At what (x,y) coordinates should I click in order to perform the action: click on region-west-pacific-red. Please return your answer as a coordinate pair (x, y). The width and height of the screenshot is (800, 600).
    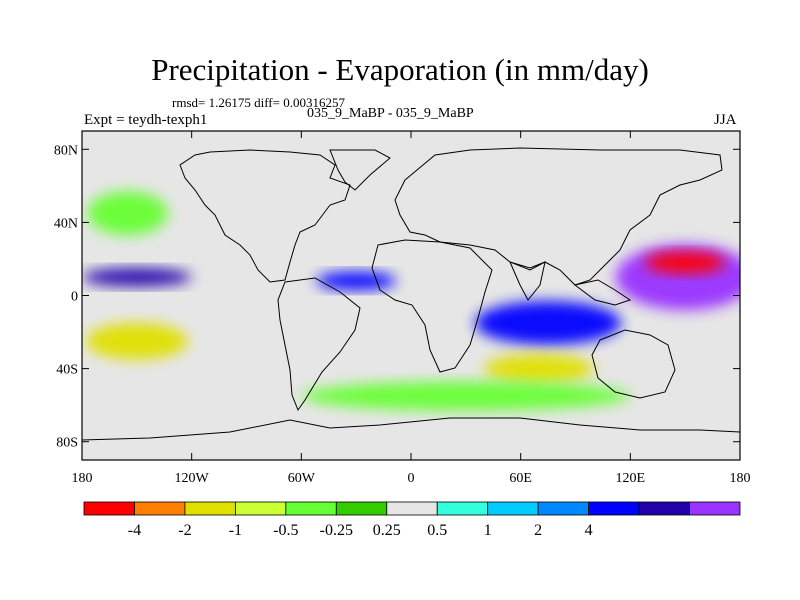
    Looking at the image, I should click on (685, 262).